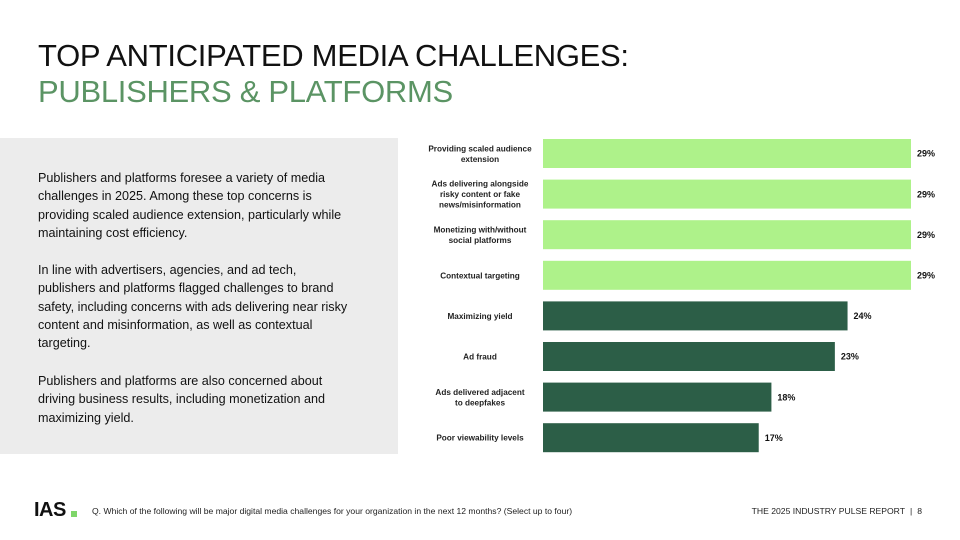 The image size is (960, 540). What do you see at coordinates (480, 154) in the screenshot?
I see `category-label-1: Providing scaled audience extension` at bounding box center [480, 154].